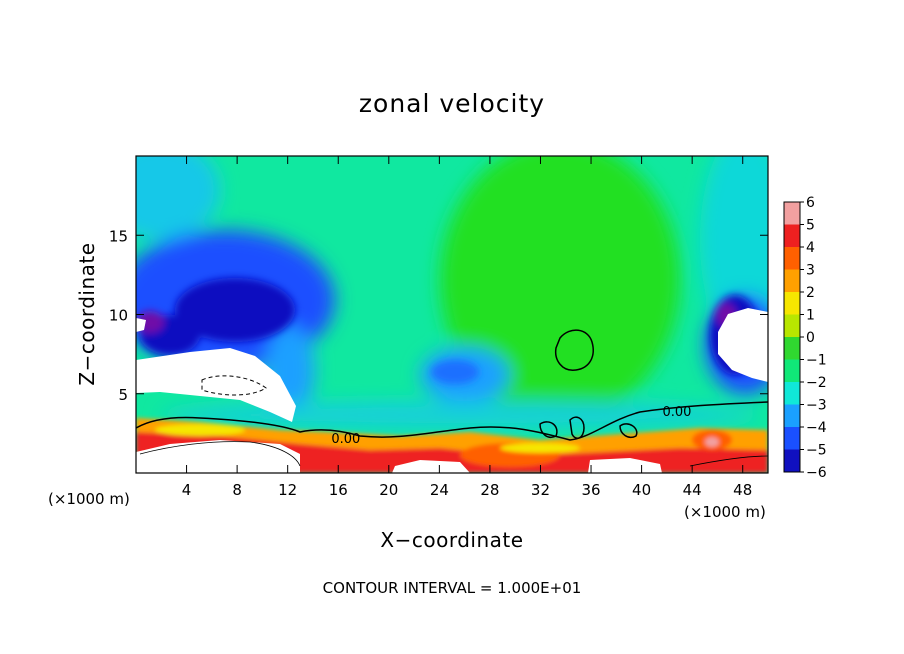 This screenshot has height=654, width=904. Describe the element at coordinates (728, 461) in the screenshot. I see `thin-contour-bottom-right` at that location.